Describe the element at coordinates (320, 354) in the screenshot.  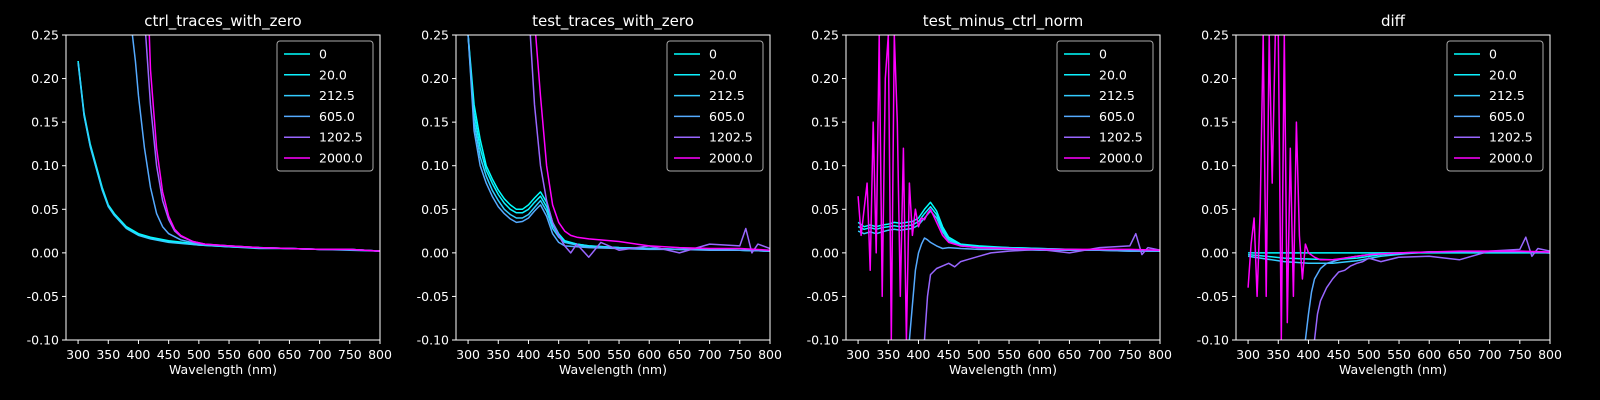
I see `x-tick-label: 700` at that location.